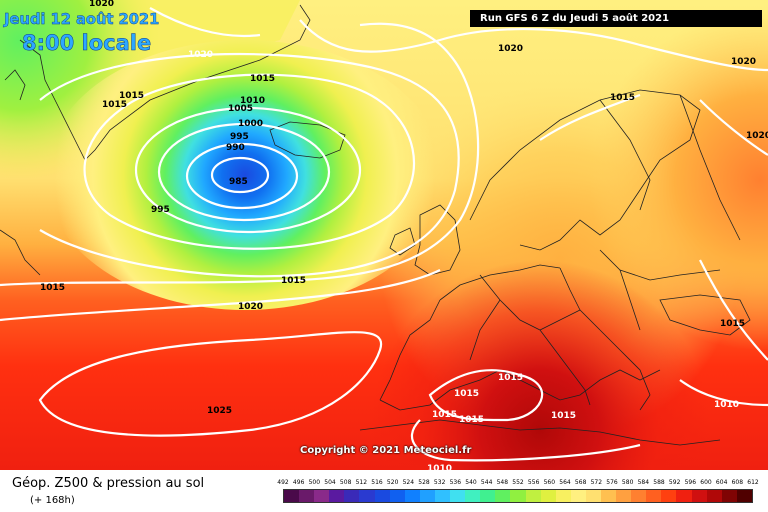 The height and width of the screenshot is (512, 768). What do you see at coordinates (612, 482) in the screenshot?
I see `scale-label: 576` at bounding box center [612, 482].